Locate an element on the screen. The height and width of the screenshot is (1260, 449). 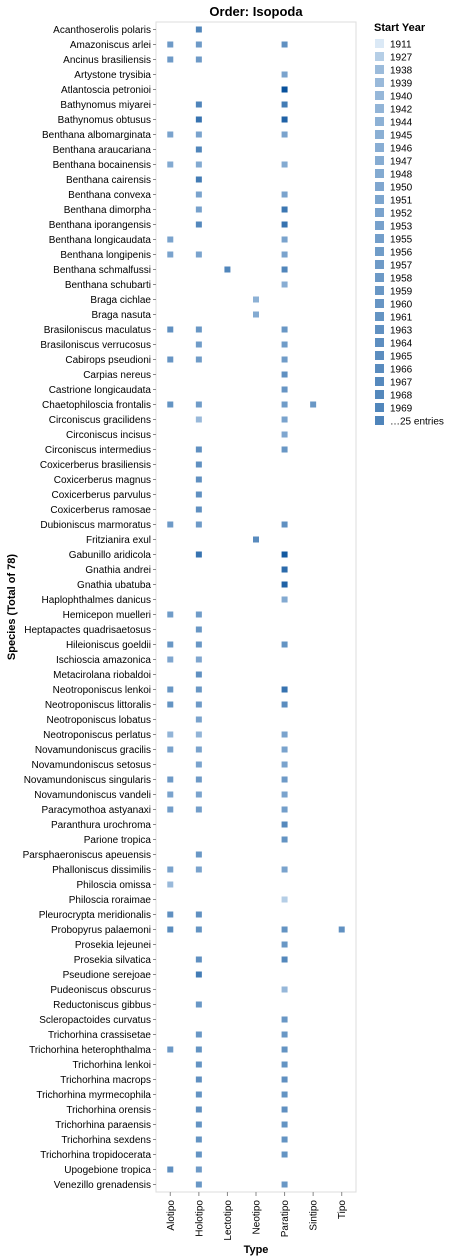
y-tick-label: Pseudione serejoae is located at coordinates (107, 975).